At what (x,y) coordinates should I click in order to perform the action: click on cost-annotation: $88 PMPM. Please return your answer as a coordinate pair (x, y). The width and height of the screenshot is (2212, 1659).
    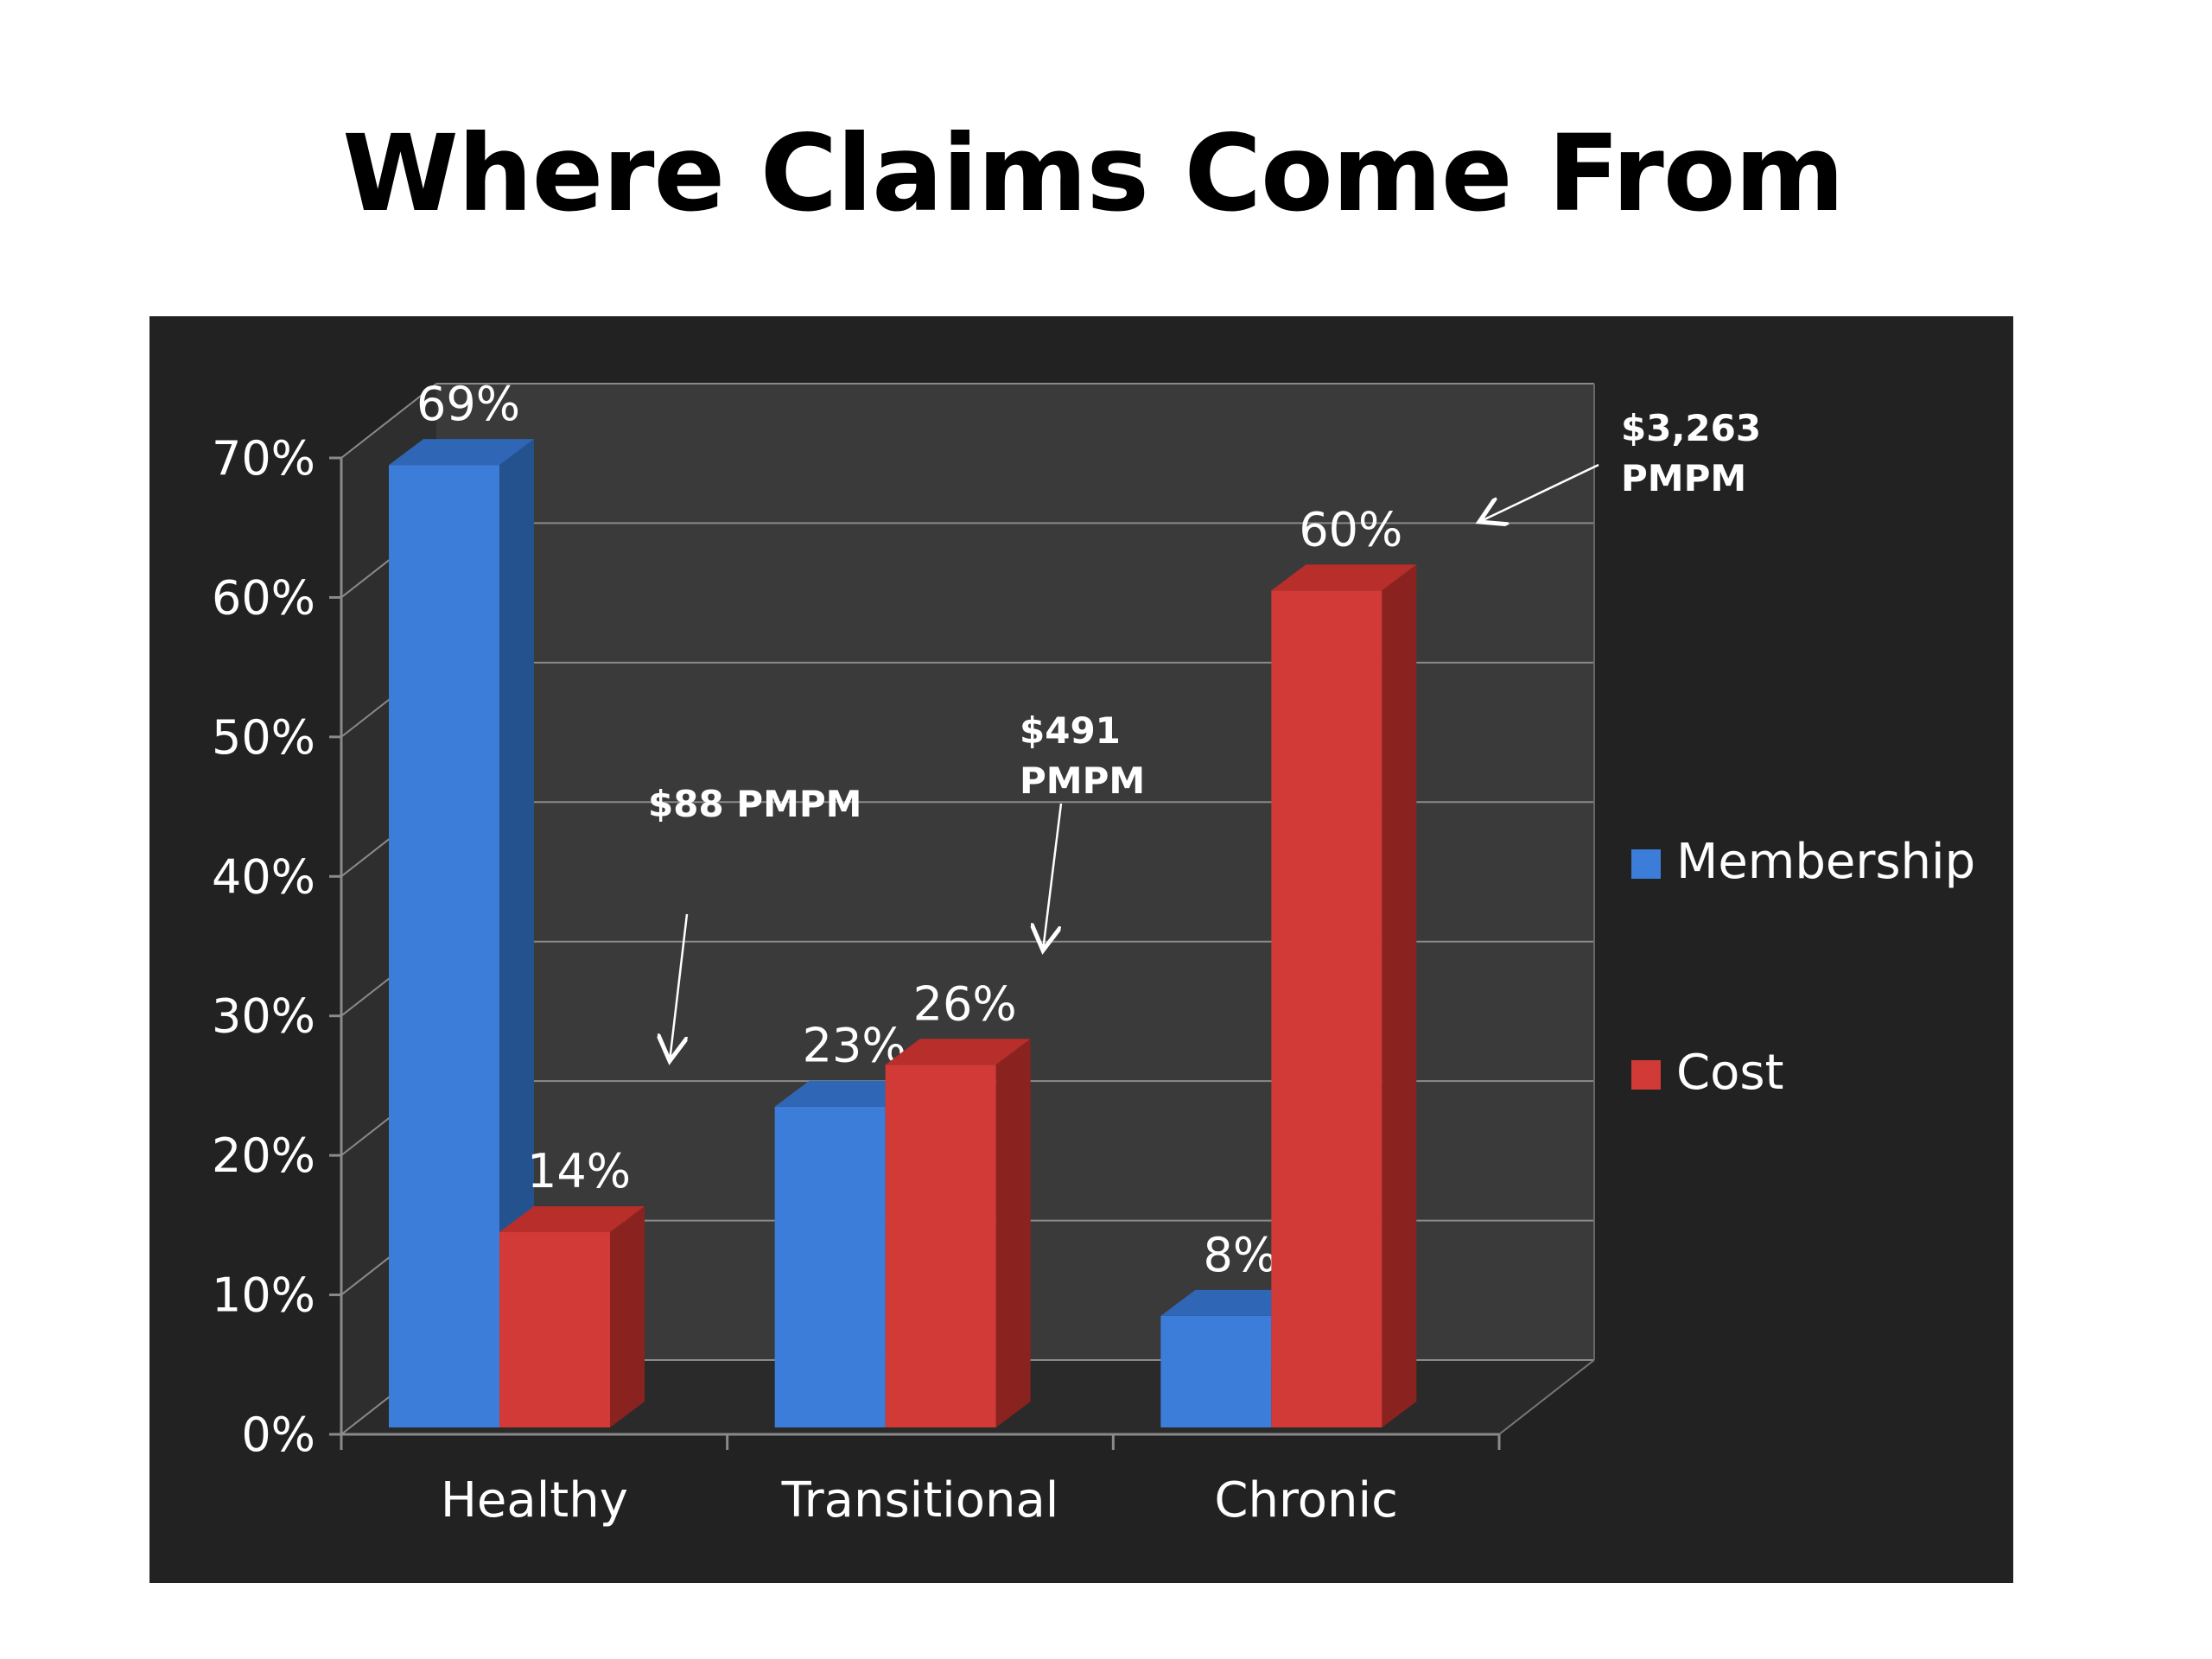
    Looking at the image, I should click on (754, 804).